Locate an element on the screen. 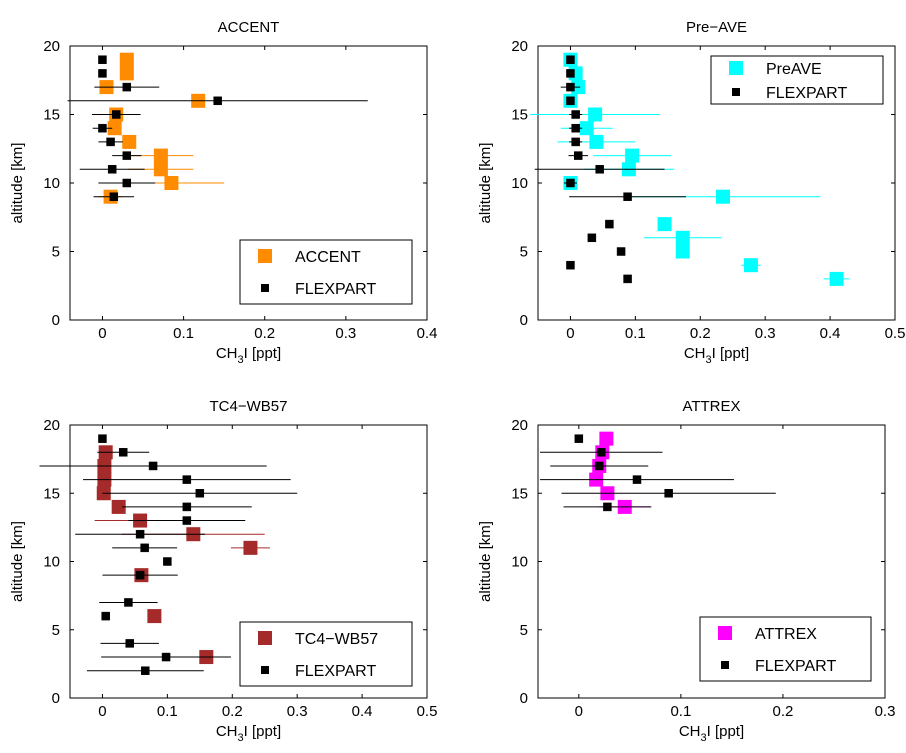 The image size is (906, 753). chart-title: Pre−AVE is located at coordinates (716, 27).